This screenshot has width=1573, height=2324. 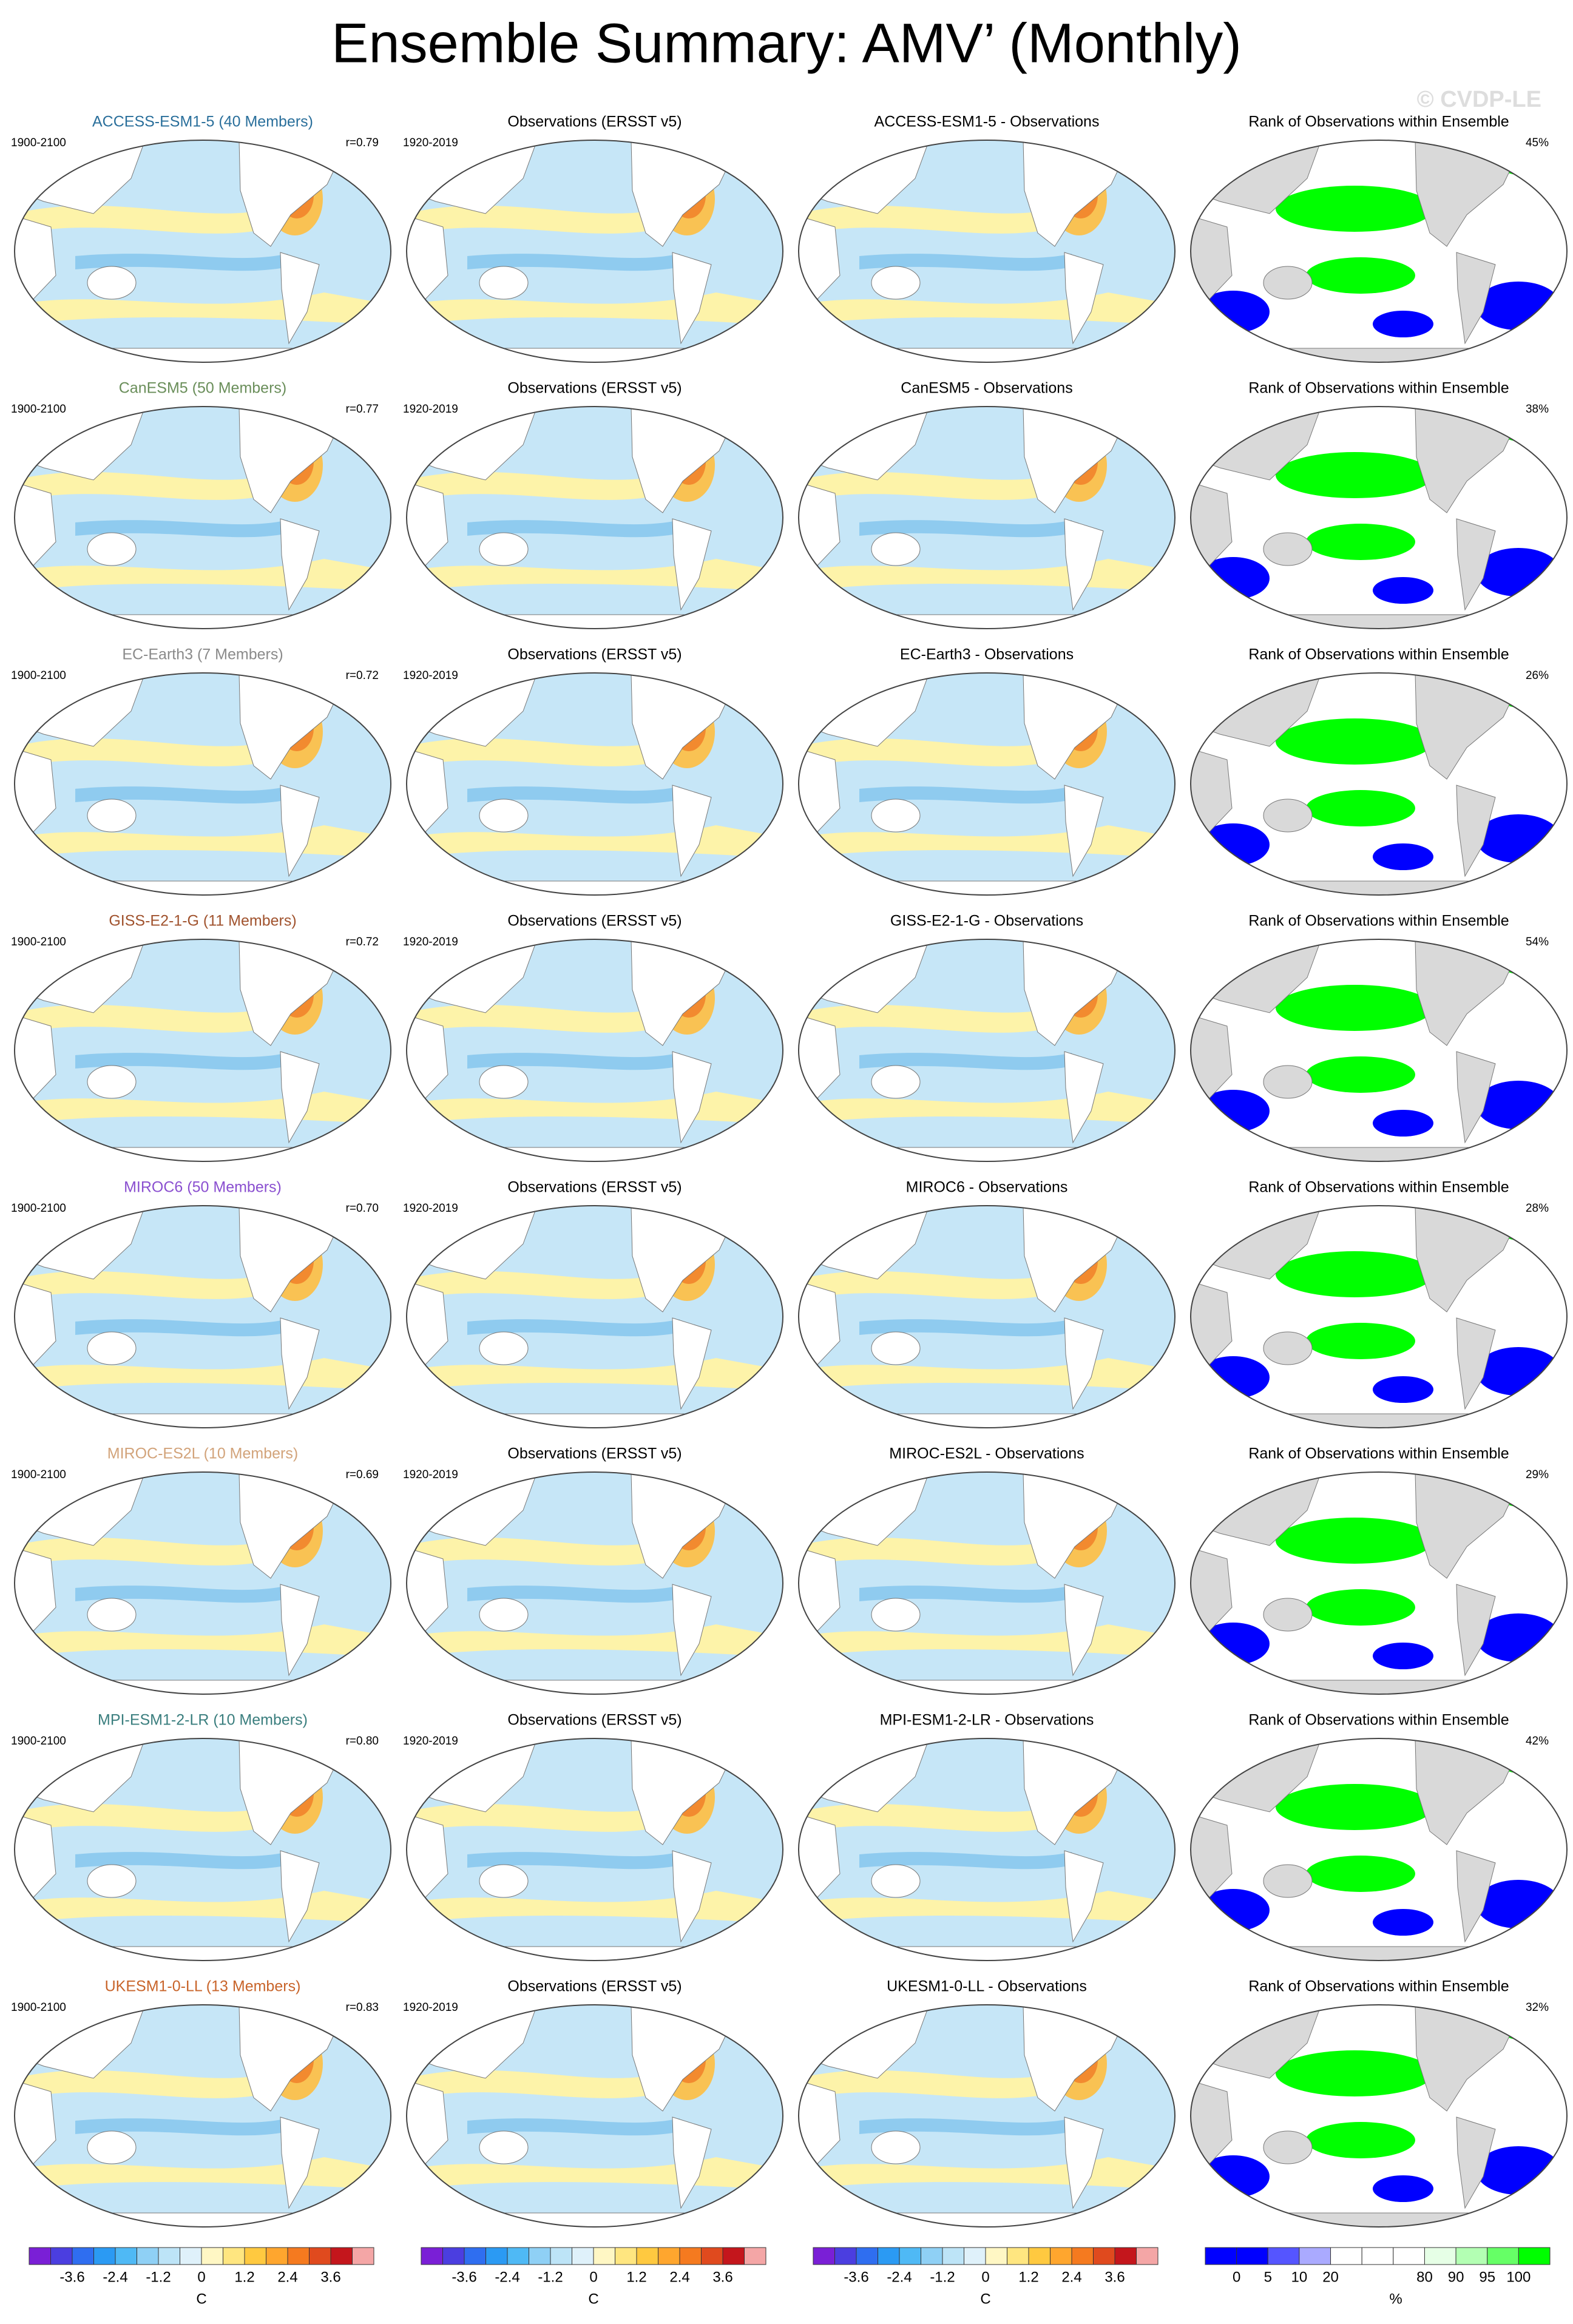 What do you see at coordinates (856, 2277) in the screenshot?
I see `colorbar-label: -3.6` at bounding box center [856, 2277].